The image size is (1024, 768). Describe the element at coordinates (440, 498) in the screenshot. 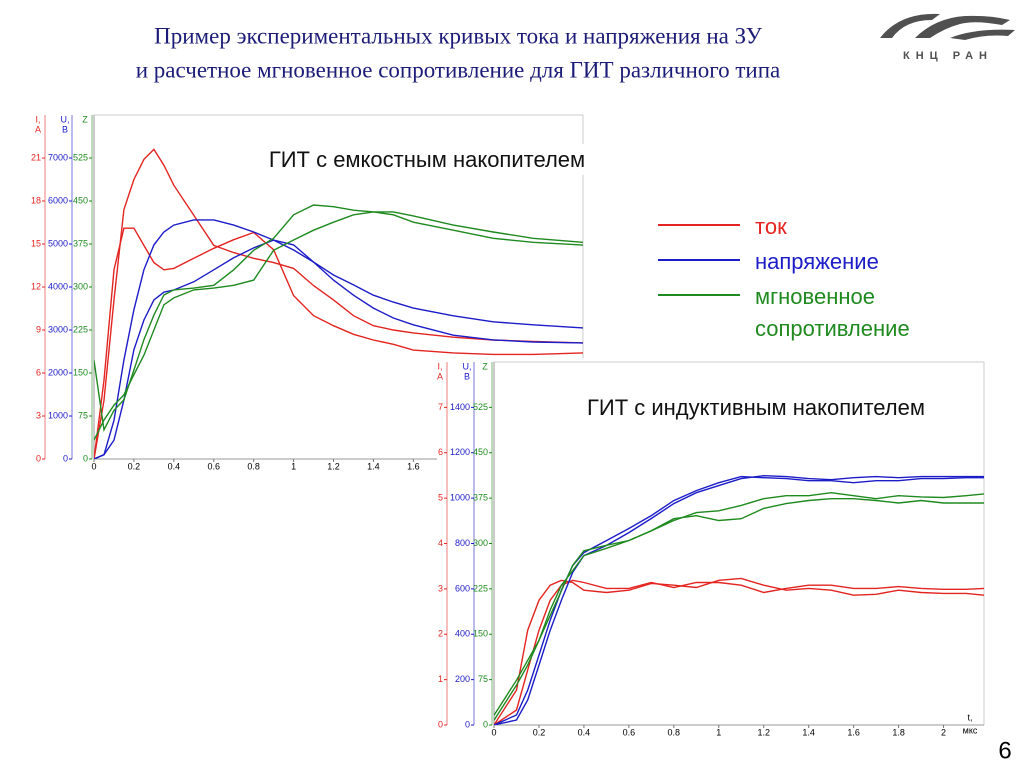

I see `y-tick-label: 5` at that location.